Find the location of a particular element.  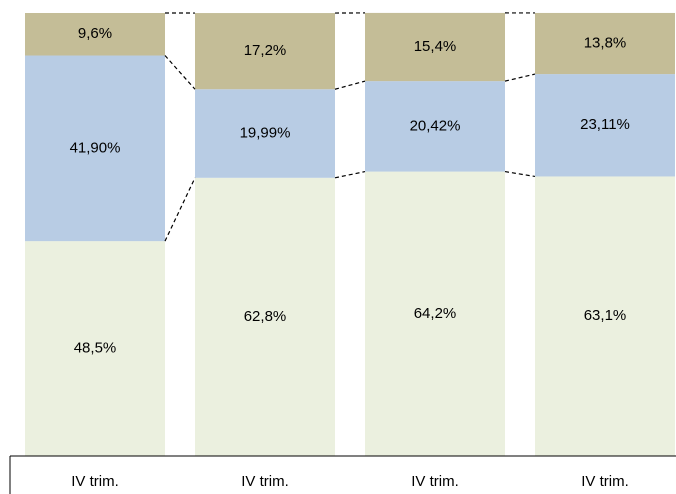

data-label: 20,42% is located at coordinates (435, 125).